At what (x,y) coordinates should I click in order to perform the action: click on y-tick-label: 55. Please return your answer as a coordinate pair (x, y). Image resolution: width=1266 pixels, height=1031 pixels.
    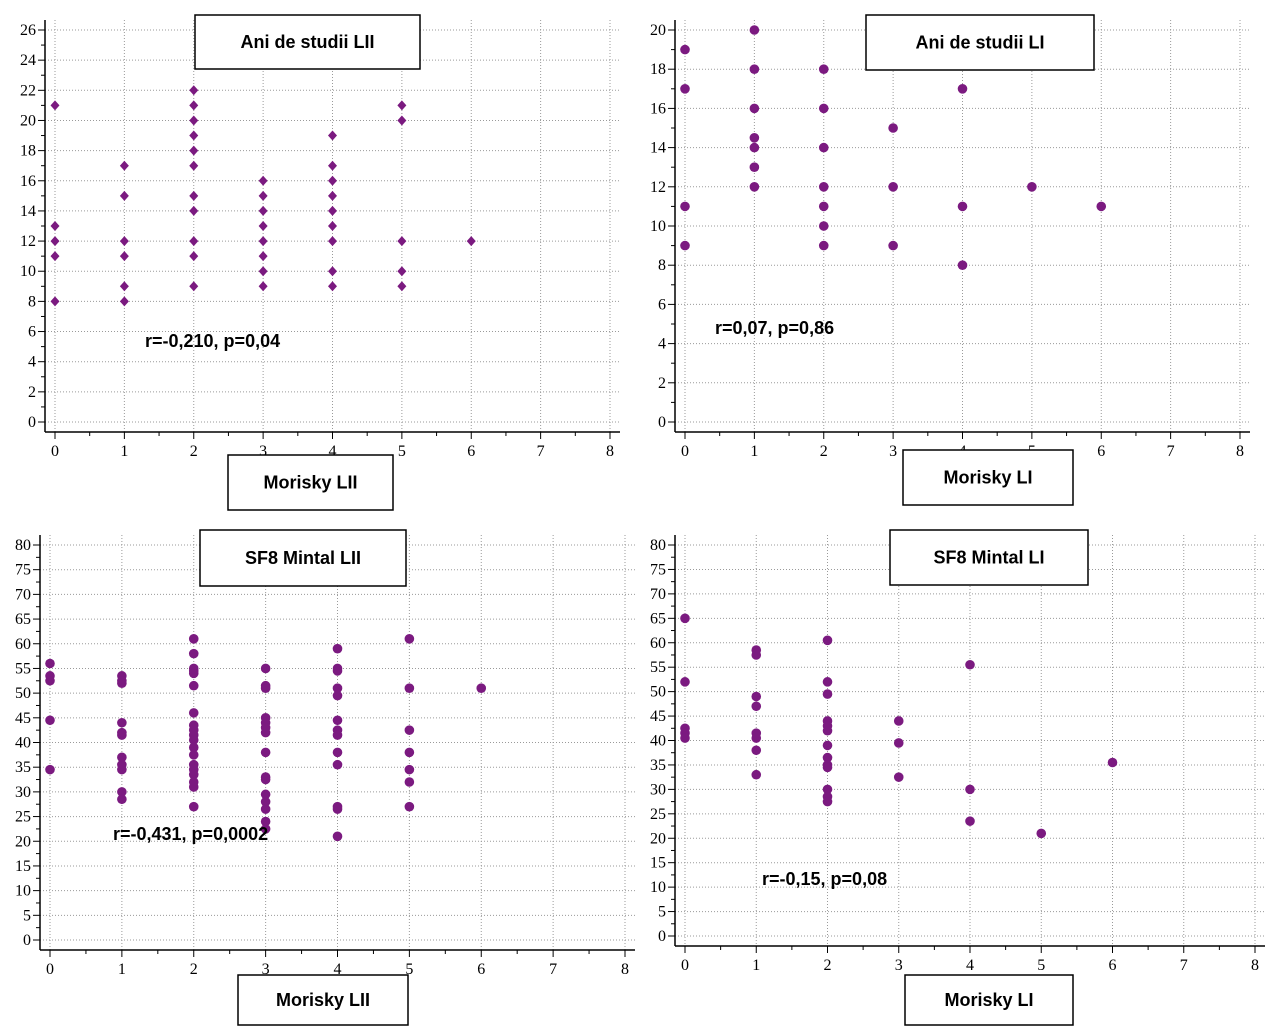
    Looking at the image, I should click on (23, 668).